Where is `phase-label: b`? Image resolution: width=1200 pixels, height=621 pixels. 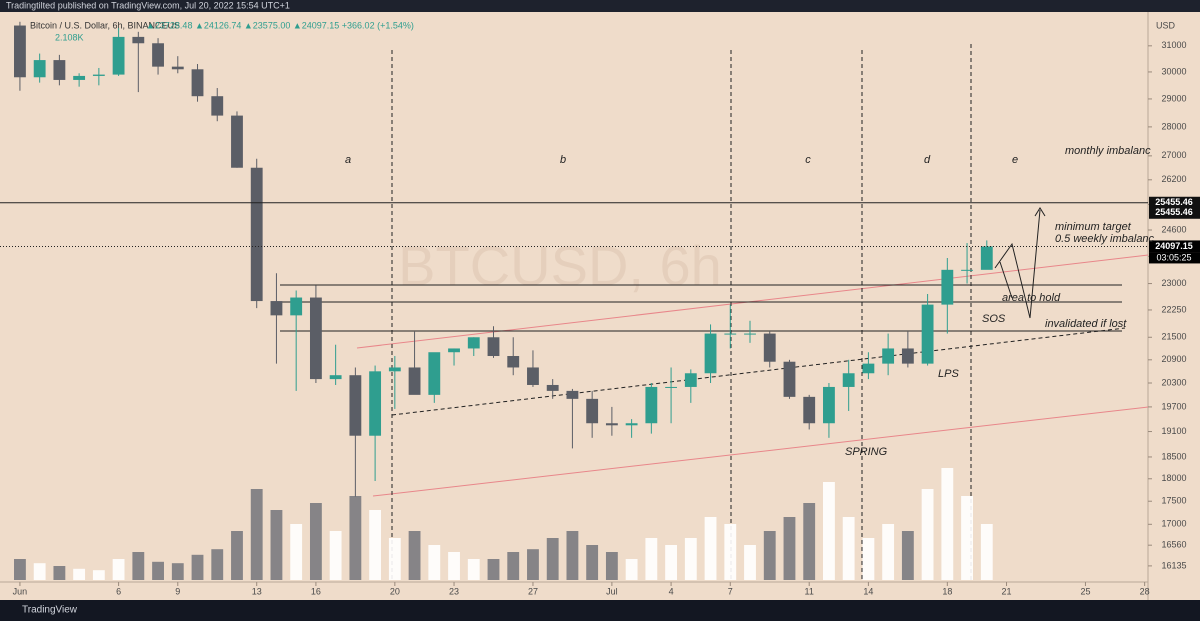 phase-label: b is located at coordinates (563, 160).